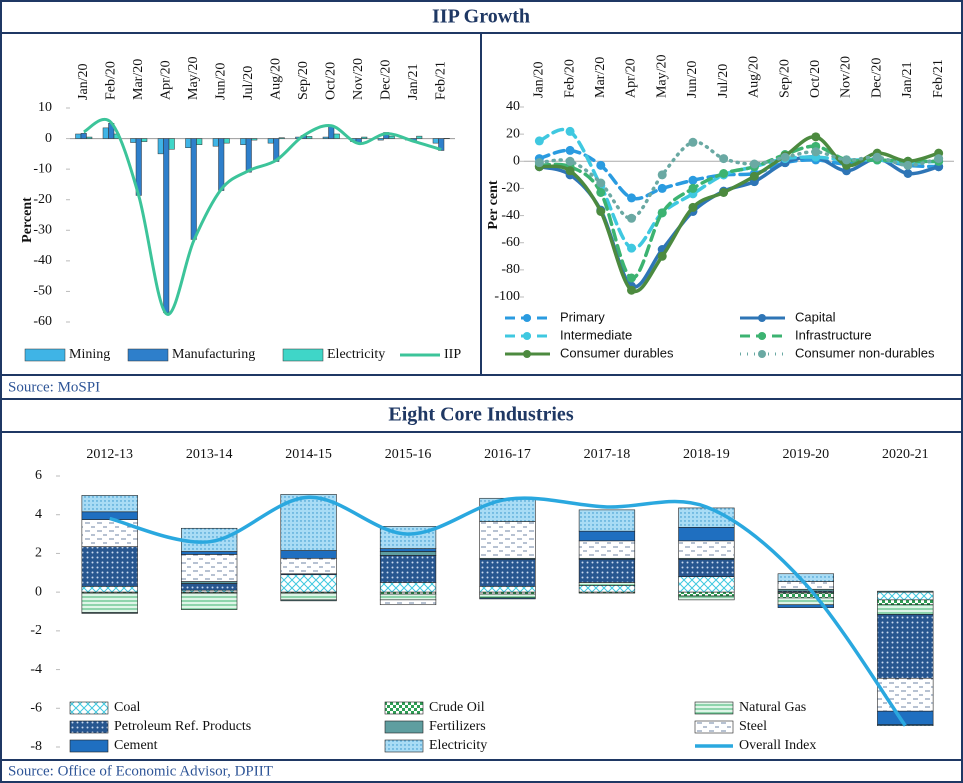 The image size is (963, 783). Describe the element at coordinates (36, 669) in the screenshot. I see `y-tick-label: -4` at that location.